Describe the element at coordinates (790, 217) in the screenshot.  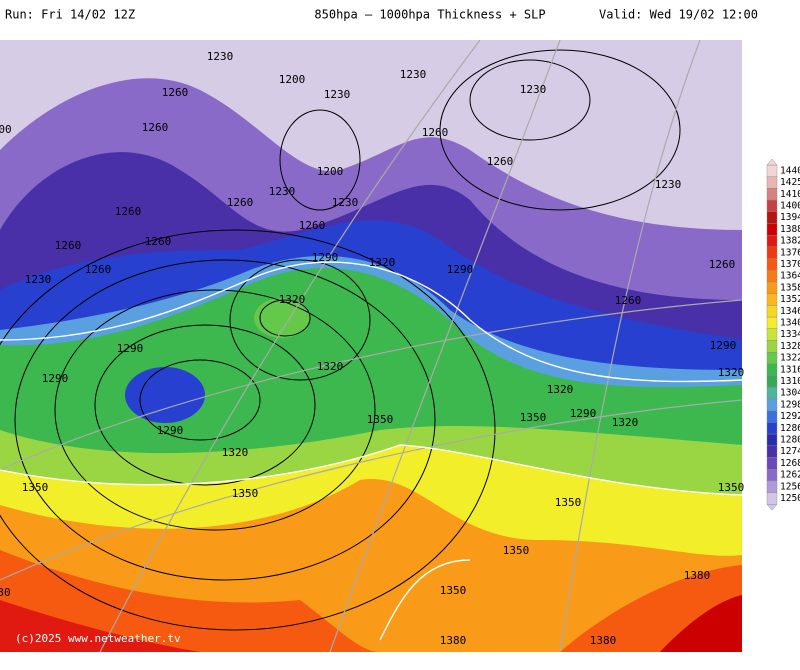
I see `colorbar-label: 1394` at that location.